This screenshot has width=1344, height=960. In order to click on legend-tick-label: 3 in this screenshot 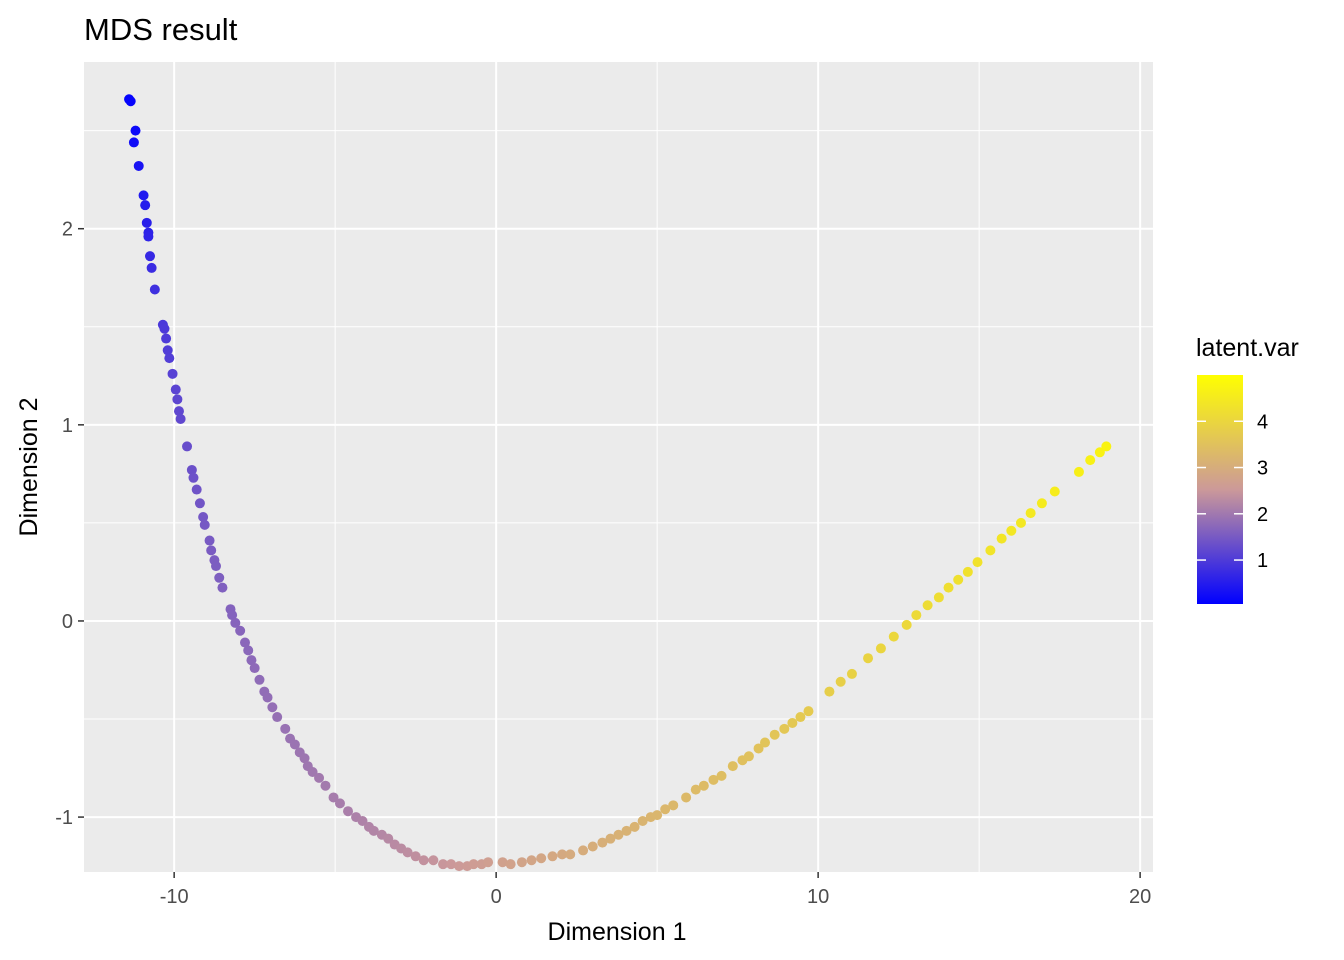, I will do `click(1262, 469)`.